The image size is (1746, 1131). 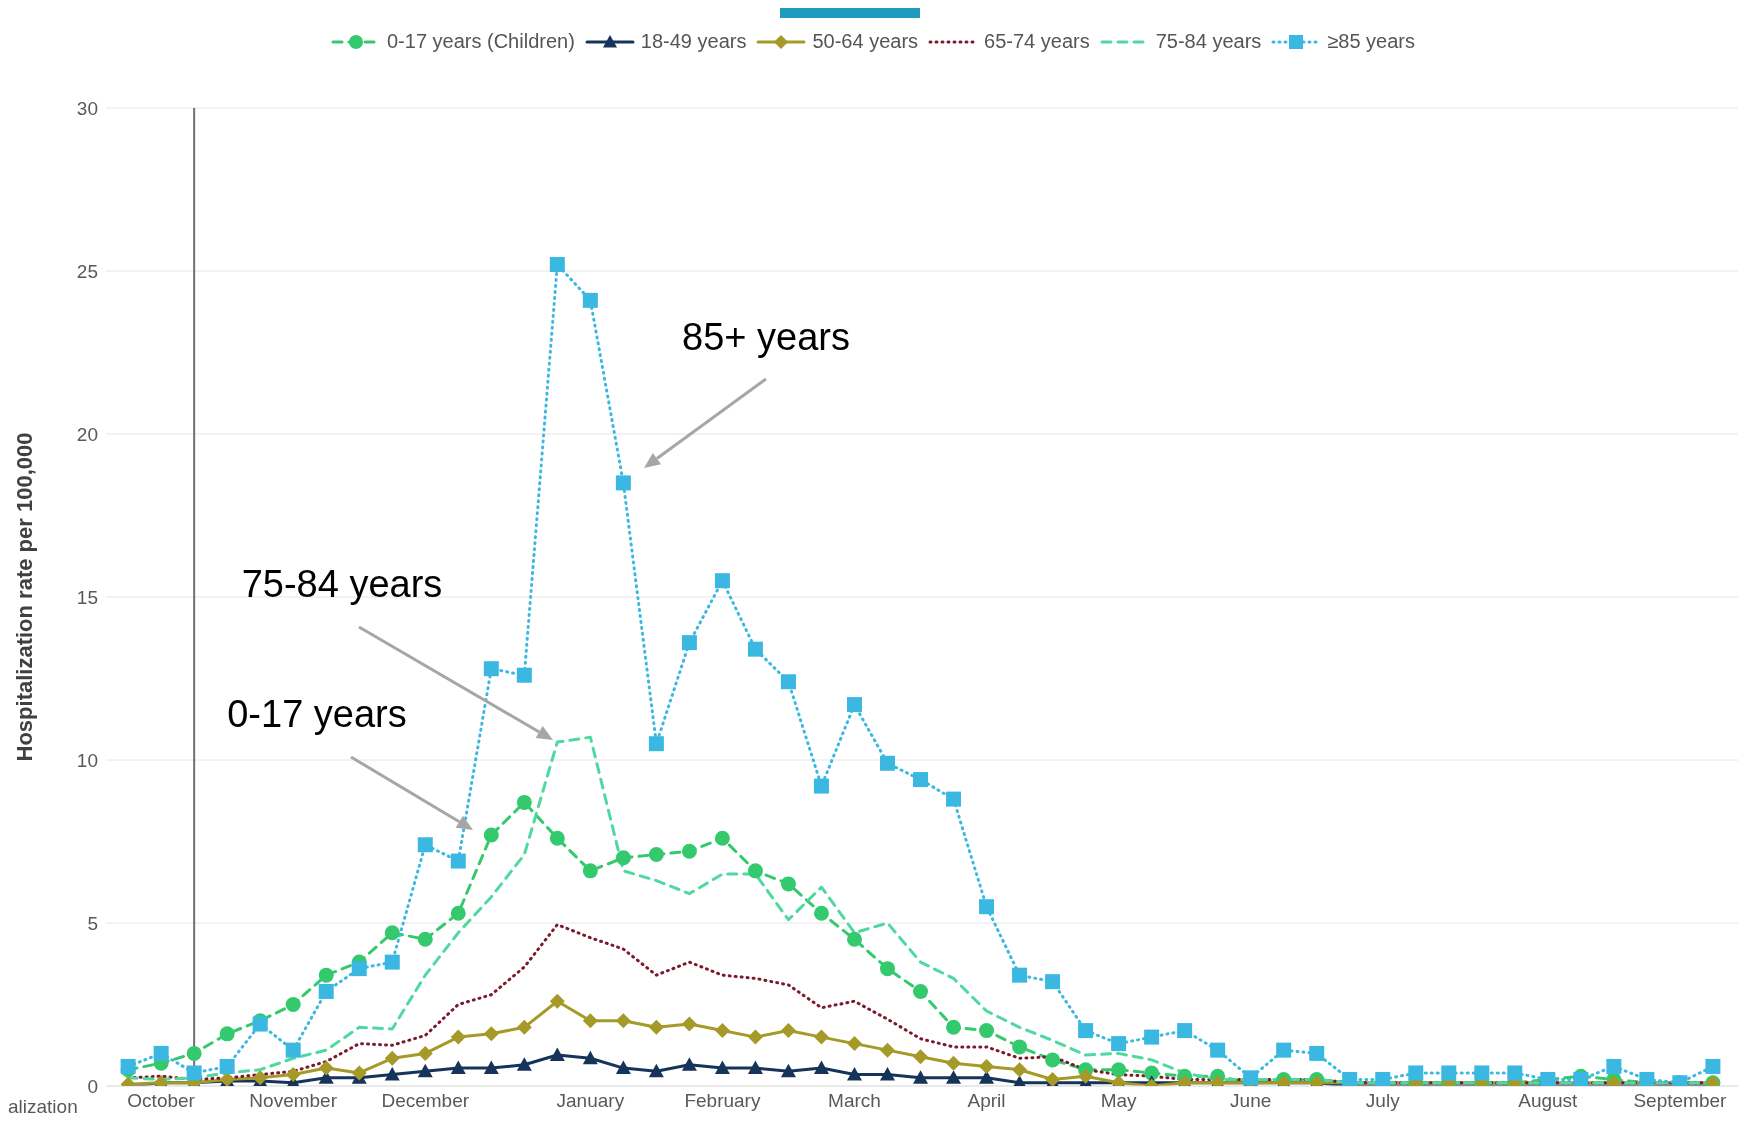 I want to click on y-tick-label: 20, so click(x=87, y=434).